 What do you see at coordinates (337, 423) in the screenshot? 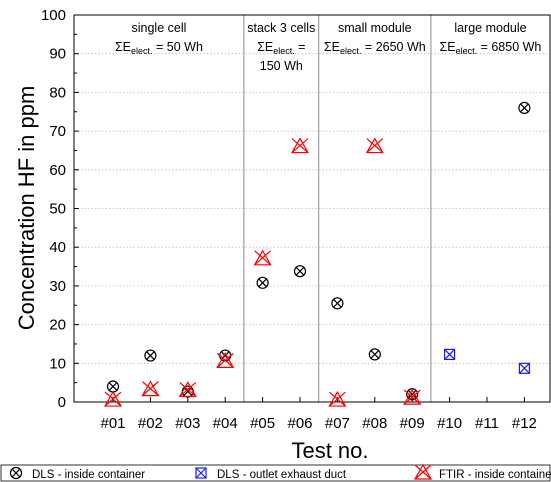
I see `x-tick-label: #07` at bounding box center [337, 423].